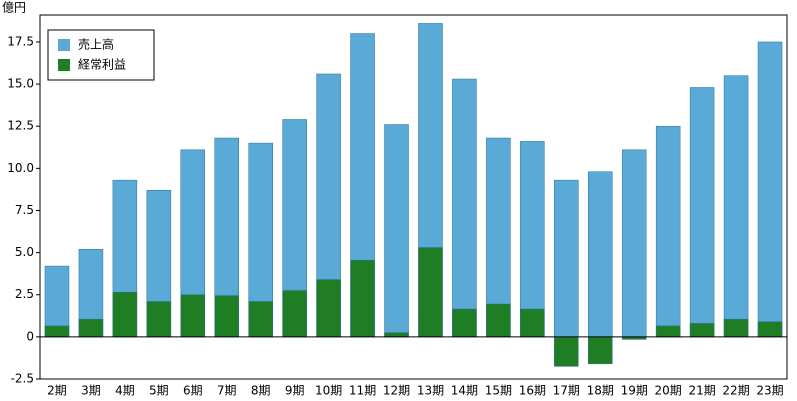 The width and height of the screenshot is (797, 401). What do you see at coordinates (14, 8) in the screenshot?
I see `y-axis-label: 億円` at bounding box center [14, 8].